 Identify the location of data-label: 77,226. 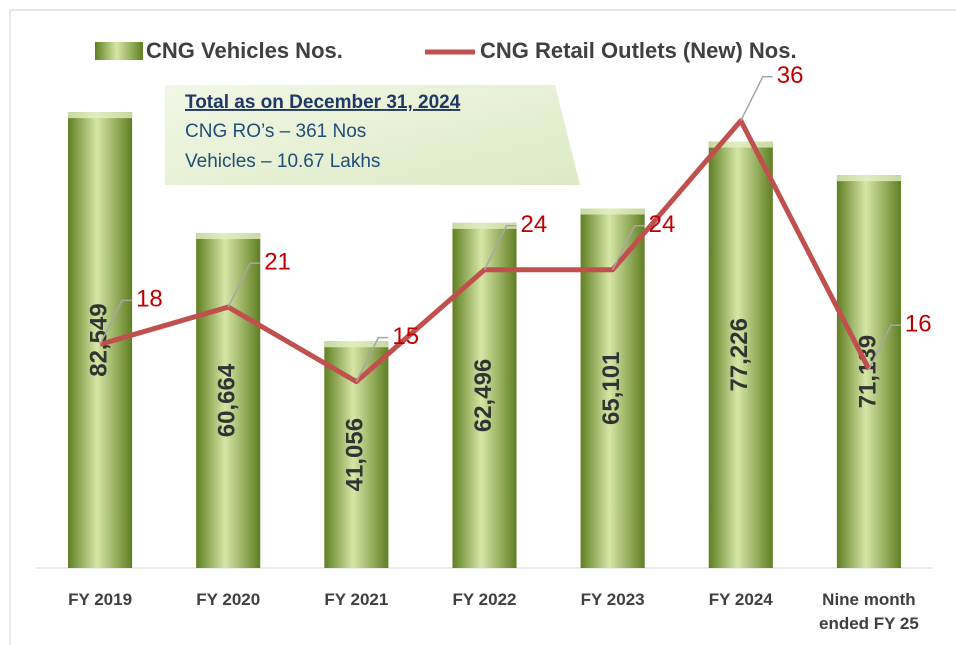
(739, 354).